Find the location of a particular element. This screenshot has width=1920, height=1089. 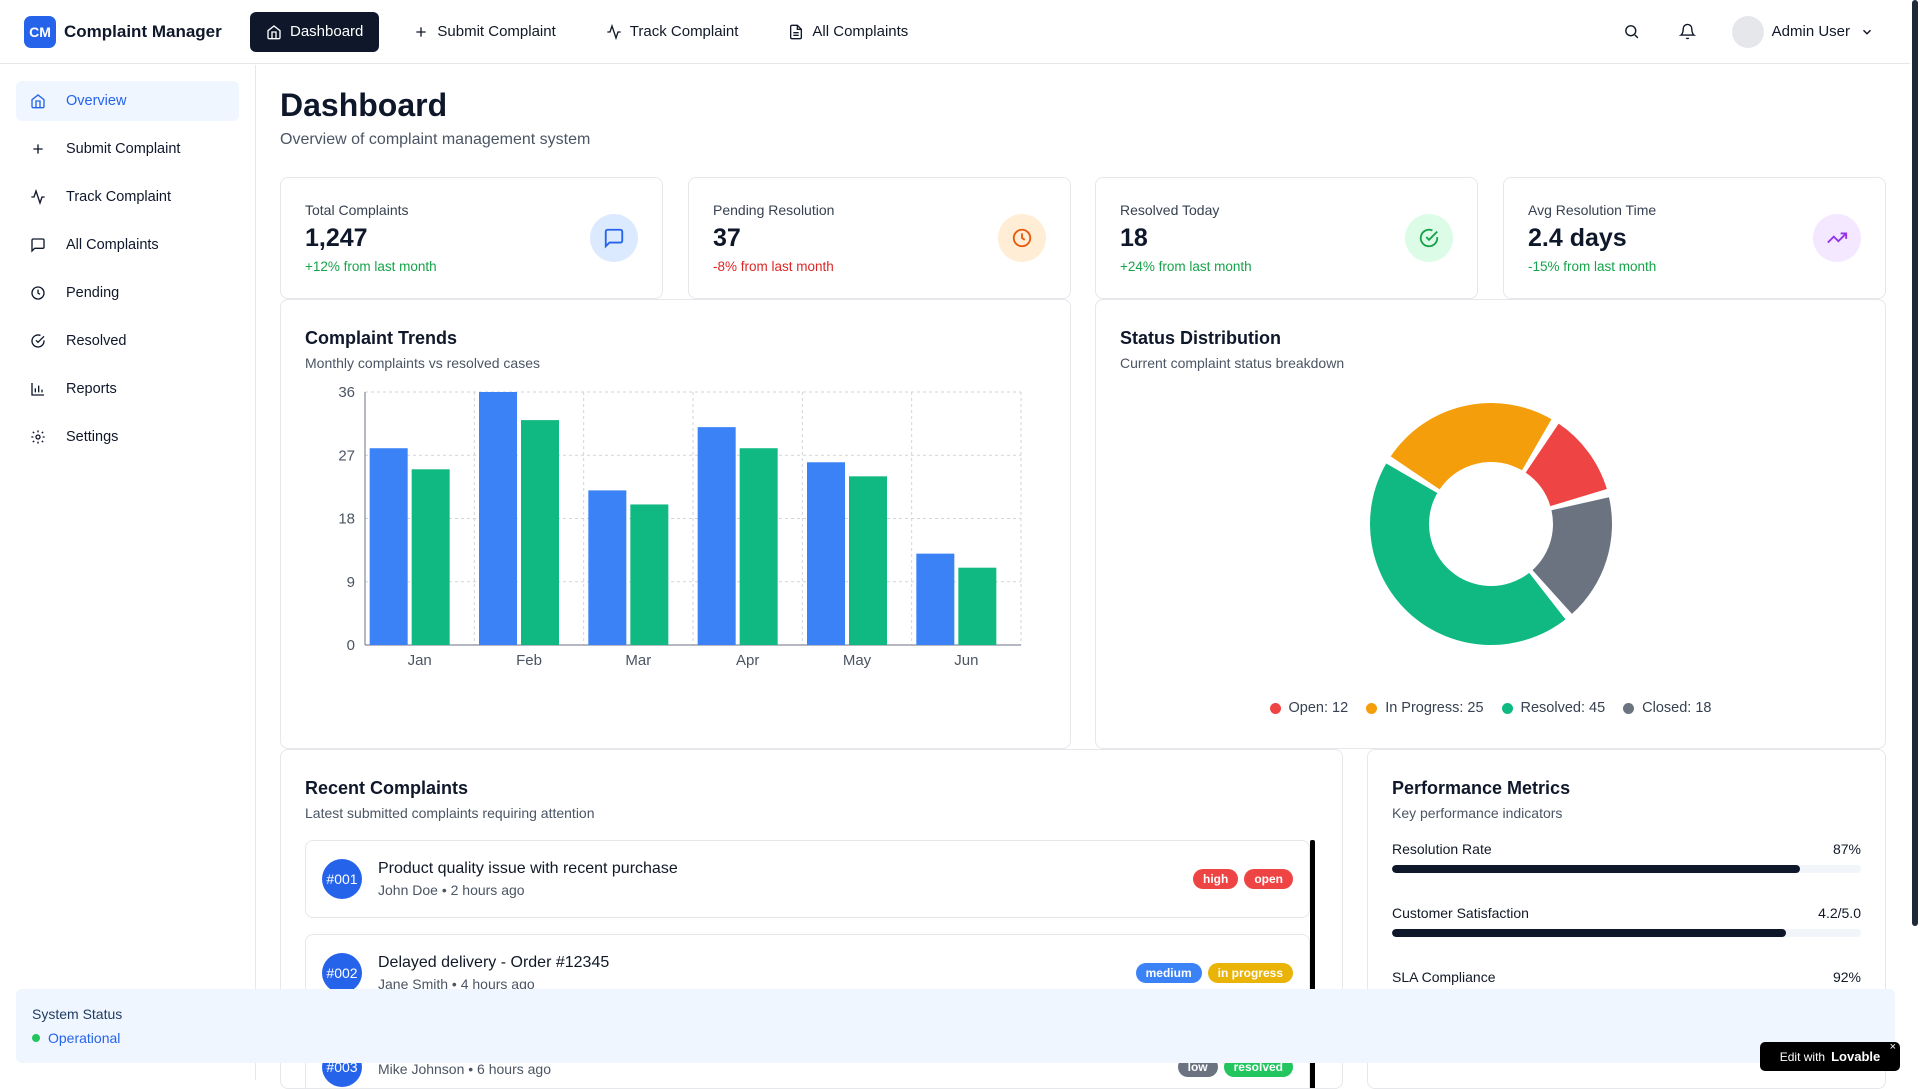

status-badge: open is located at coordinates (1268, 879).